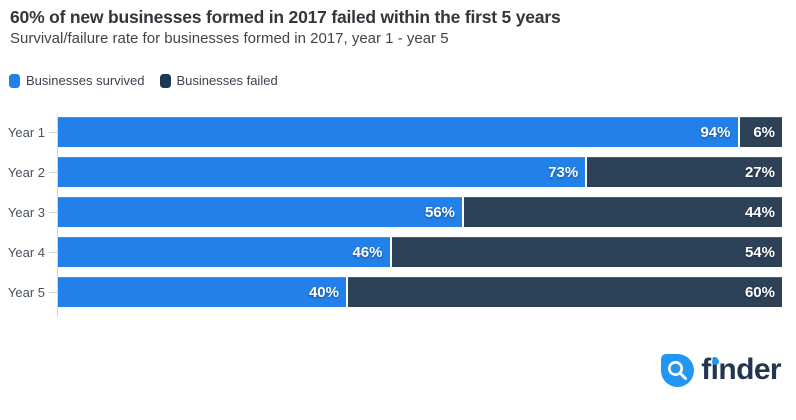  I want to click on bar-pair: 46% 54%, so click(419, 252).